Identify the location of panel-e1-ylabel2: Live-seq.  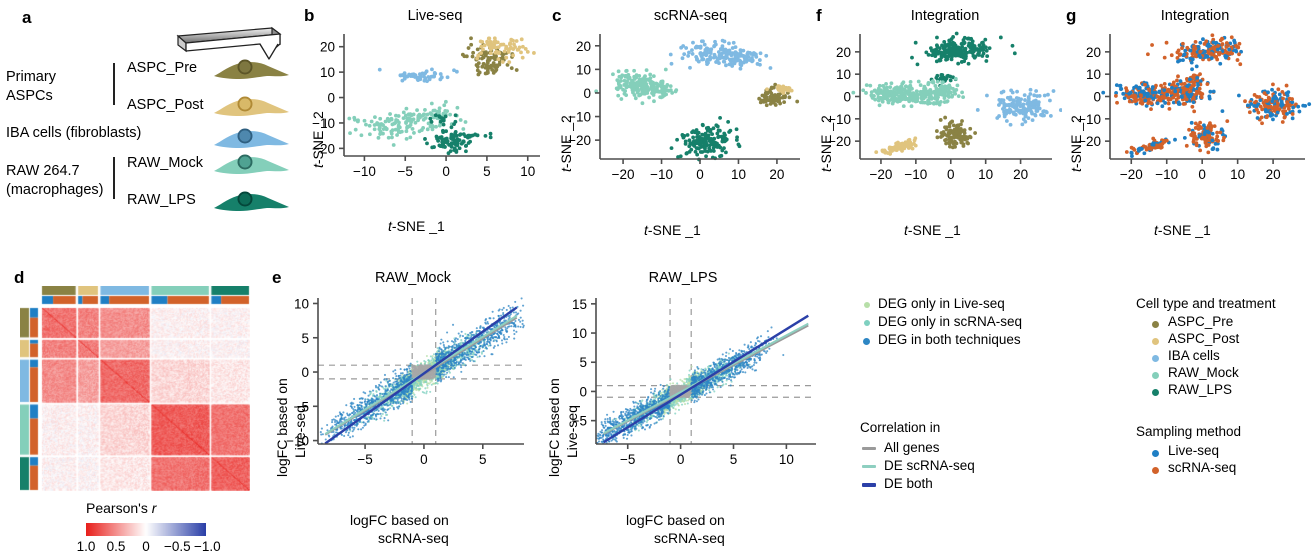
(318, 439).